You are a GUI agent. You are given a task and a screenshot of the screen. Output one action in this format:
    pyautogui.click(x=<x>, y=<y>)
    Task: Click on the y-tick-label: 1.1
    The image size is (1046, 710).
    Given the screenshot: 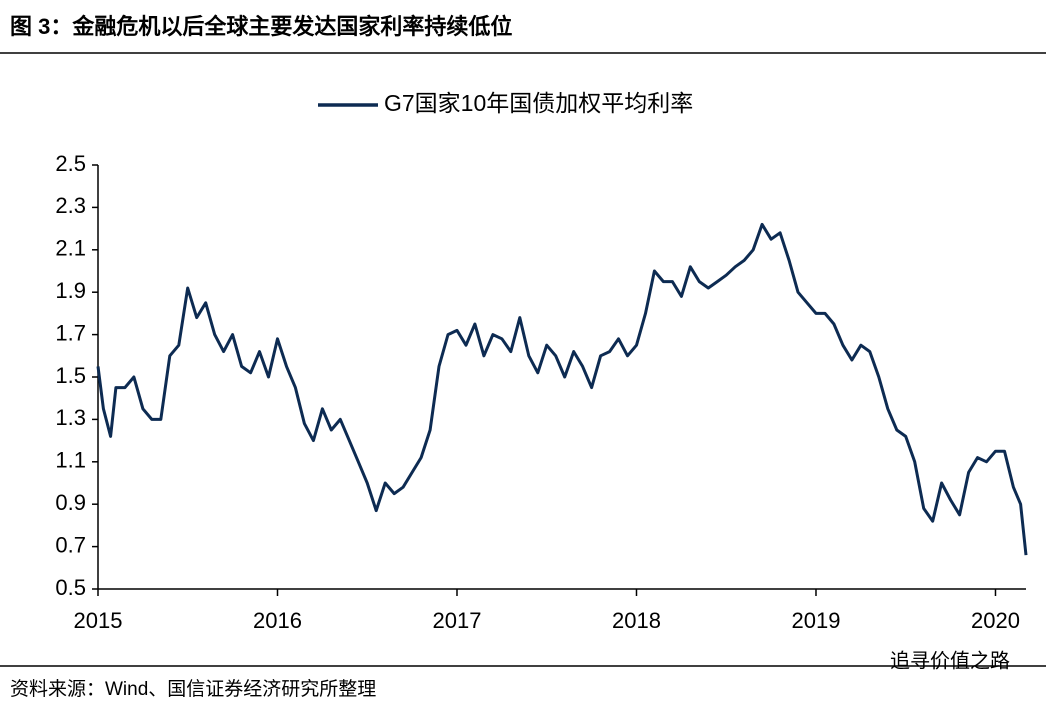 What is the action you would take?
    pyautogui.click(x=70, y=460)
    